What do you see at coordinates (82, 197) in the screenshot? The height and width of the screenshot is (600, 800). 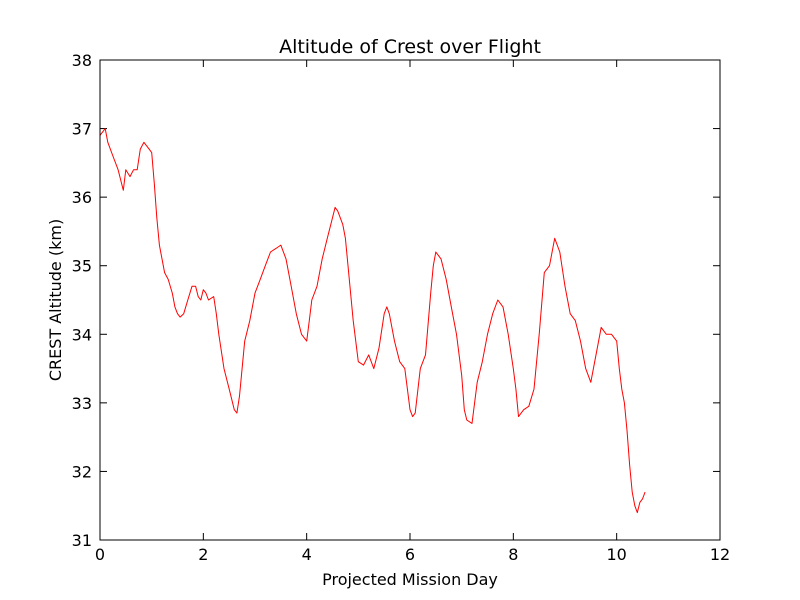 I see `y-tick-label: 36` at bounding box center [82, 197].